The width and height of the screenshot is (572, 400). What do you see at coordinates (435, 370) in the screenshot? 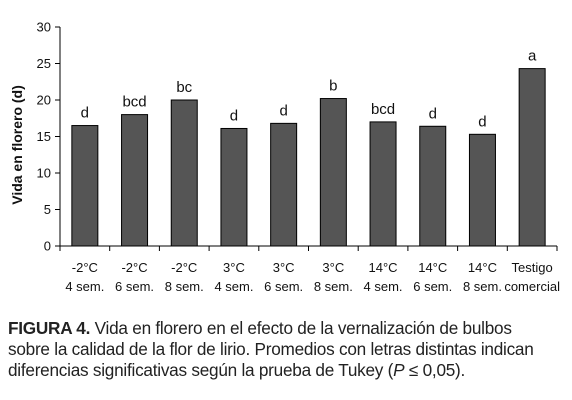
I see `caption-line3-end: ≤ 0,05).` at bounding box center [435, 370].